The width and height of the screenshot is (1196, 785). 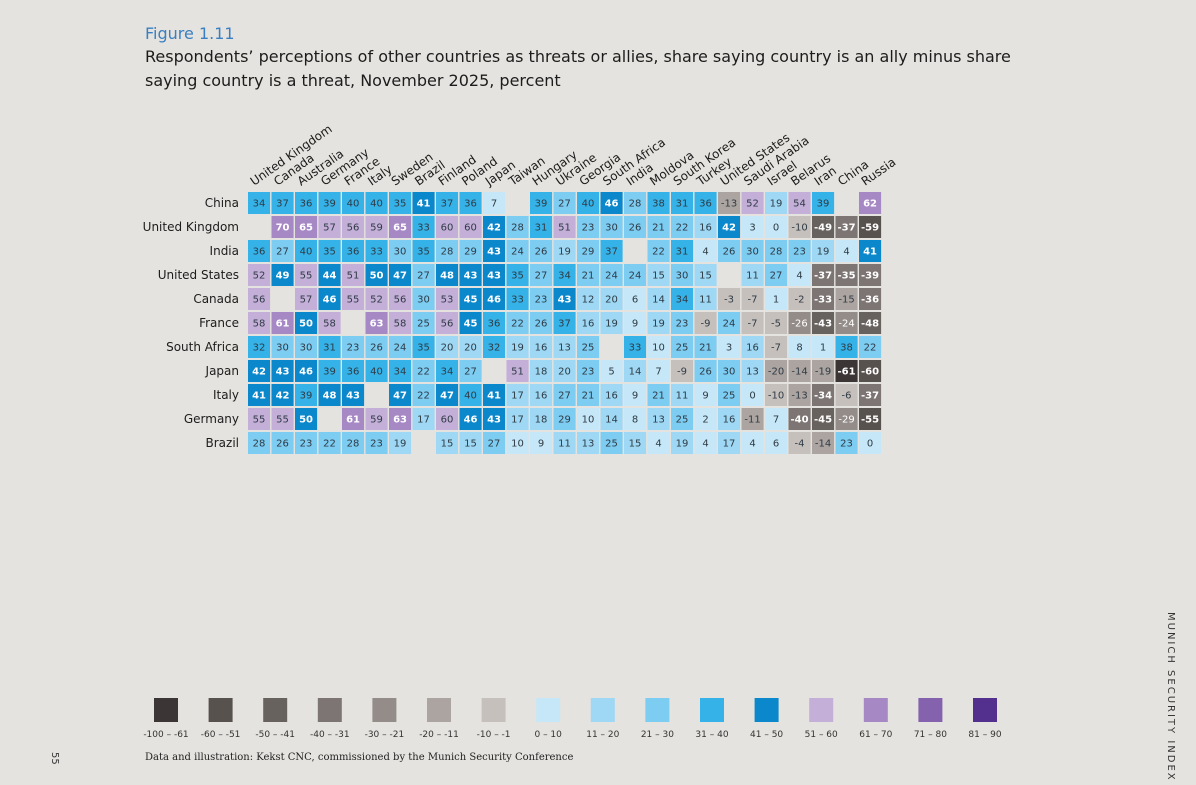 What do you see at coordinates (611, 372) in the screenshot?
I see `cell-value-label: 5` at bounding box center [611, 372].